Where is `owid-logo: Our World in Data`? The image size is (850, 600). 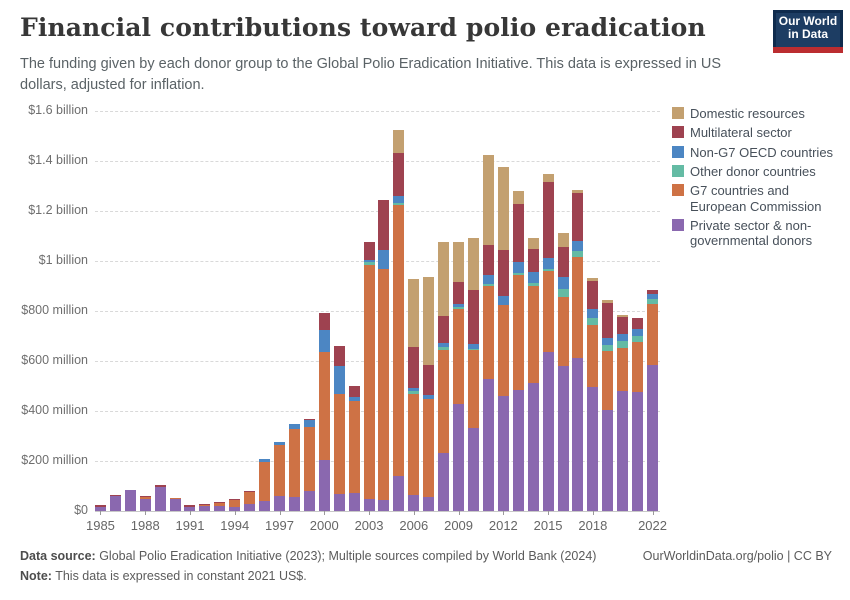 owid-logo: Our World in Data is located at coordinates (808, 31).